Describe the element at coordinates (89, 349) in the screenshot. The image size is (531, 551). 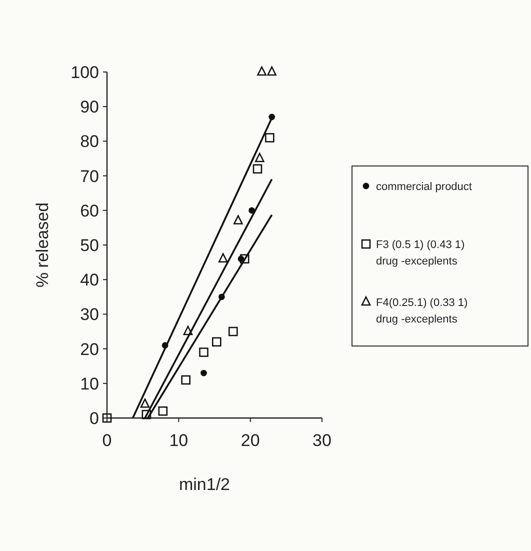
I see `y-tick-label: 20` at that location.